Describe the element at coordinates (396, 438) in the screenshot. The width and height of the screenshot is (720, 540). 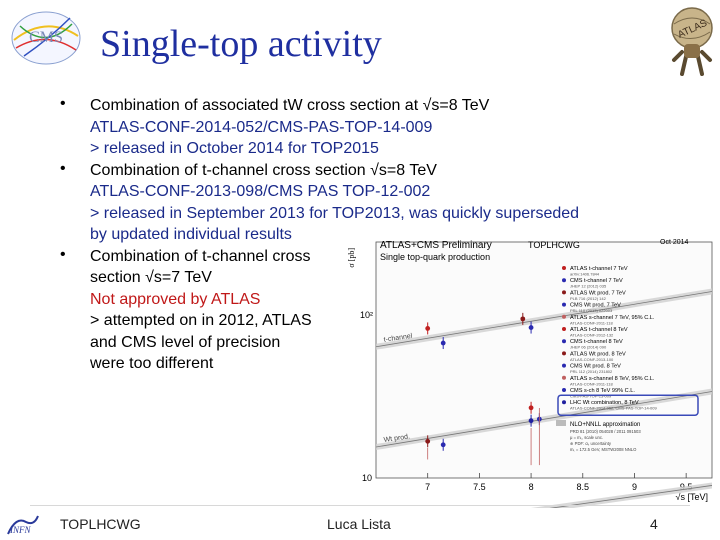
I see `curve-label: Wt prod.` at that location.